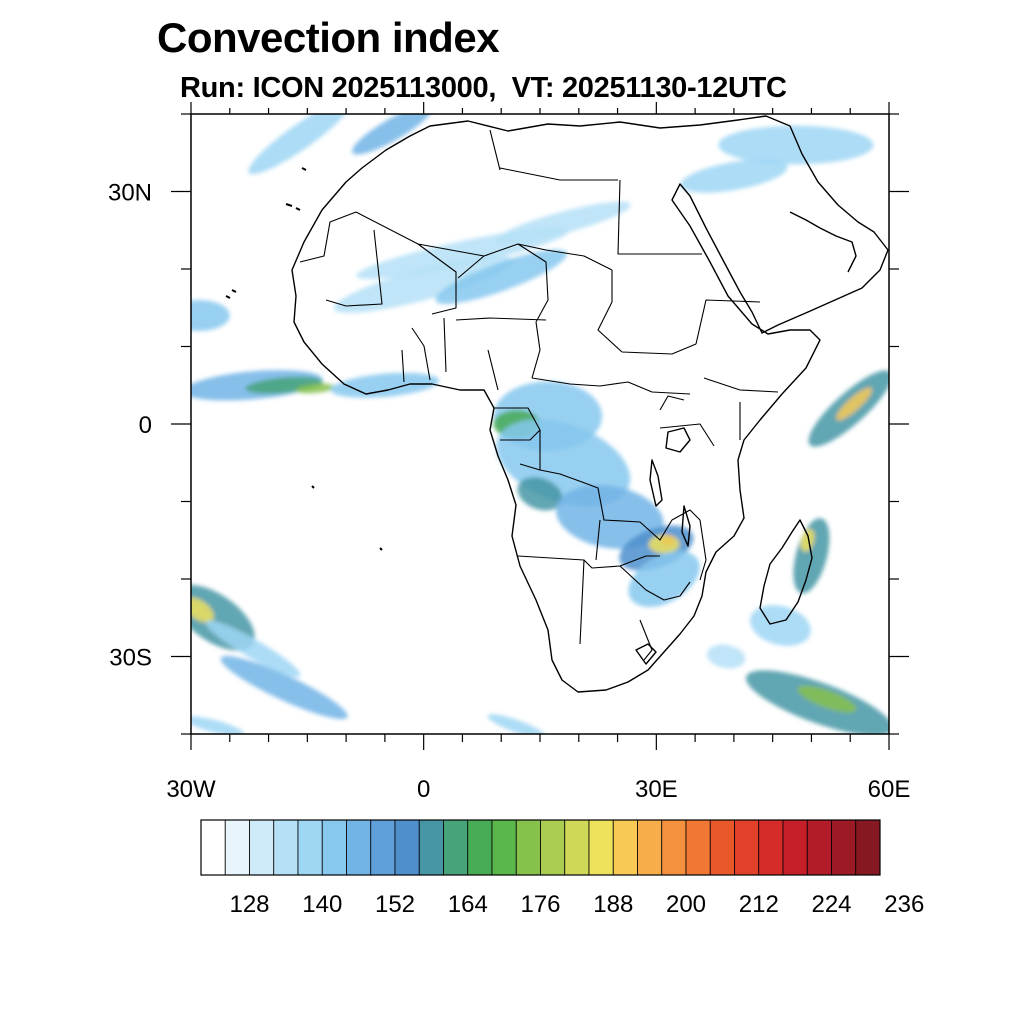 The image size is (1024, 1024). What do you see at coordinates (678, 440) in the screenshot?
I see `lake-victoria` at bounding box center [678, 440].